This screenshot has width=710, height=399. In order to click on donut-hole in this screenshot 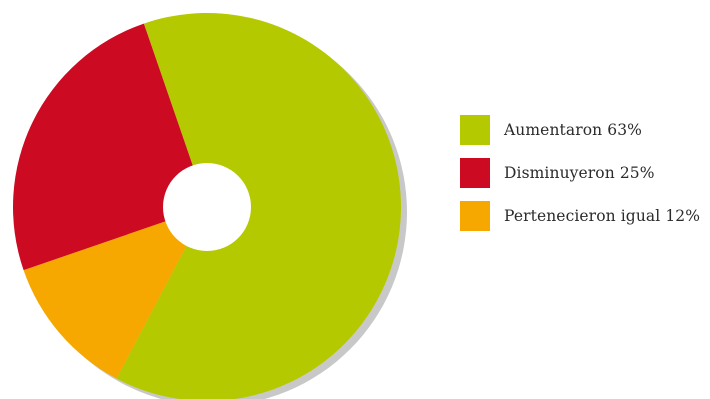, I will do `click(207, 207)`.